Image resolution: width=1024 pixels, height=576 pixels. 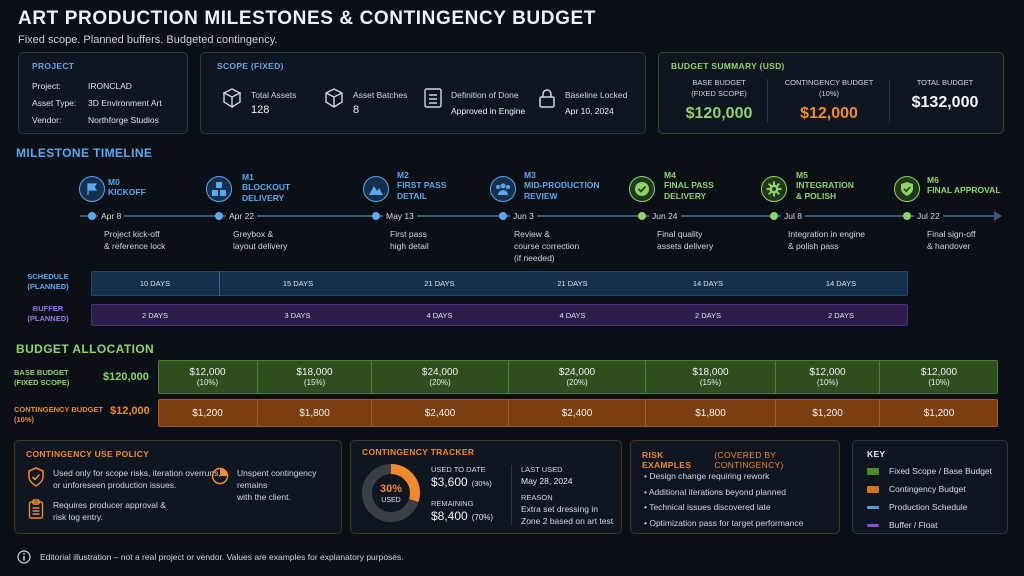 I want to click on key-label: Buffer / Float, so click(x=913, y=525).